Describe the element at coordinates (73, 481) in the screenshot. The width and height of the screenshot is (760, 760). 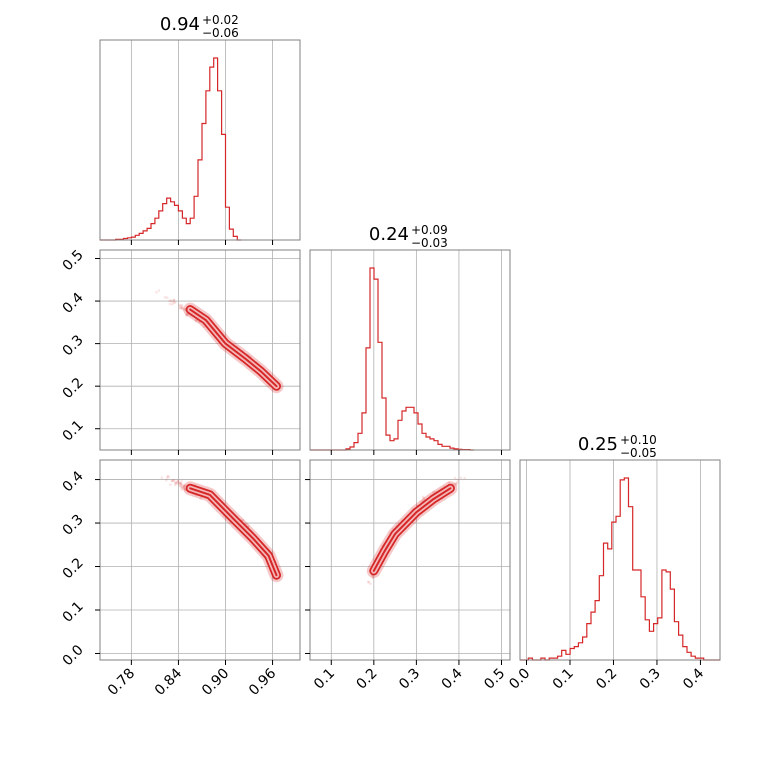
I see `y-tick-label-param-3: 0.4` at that location.